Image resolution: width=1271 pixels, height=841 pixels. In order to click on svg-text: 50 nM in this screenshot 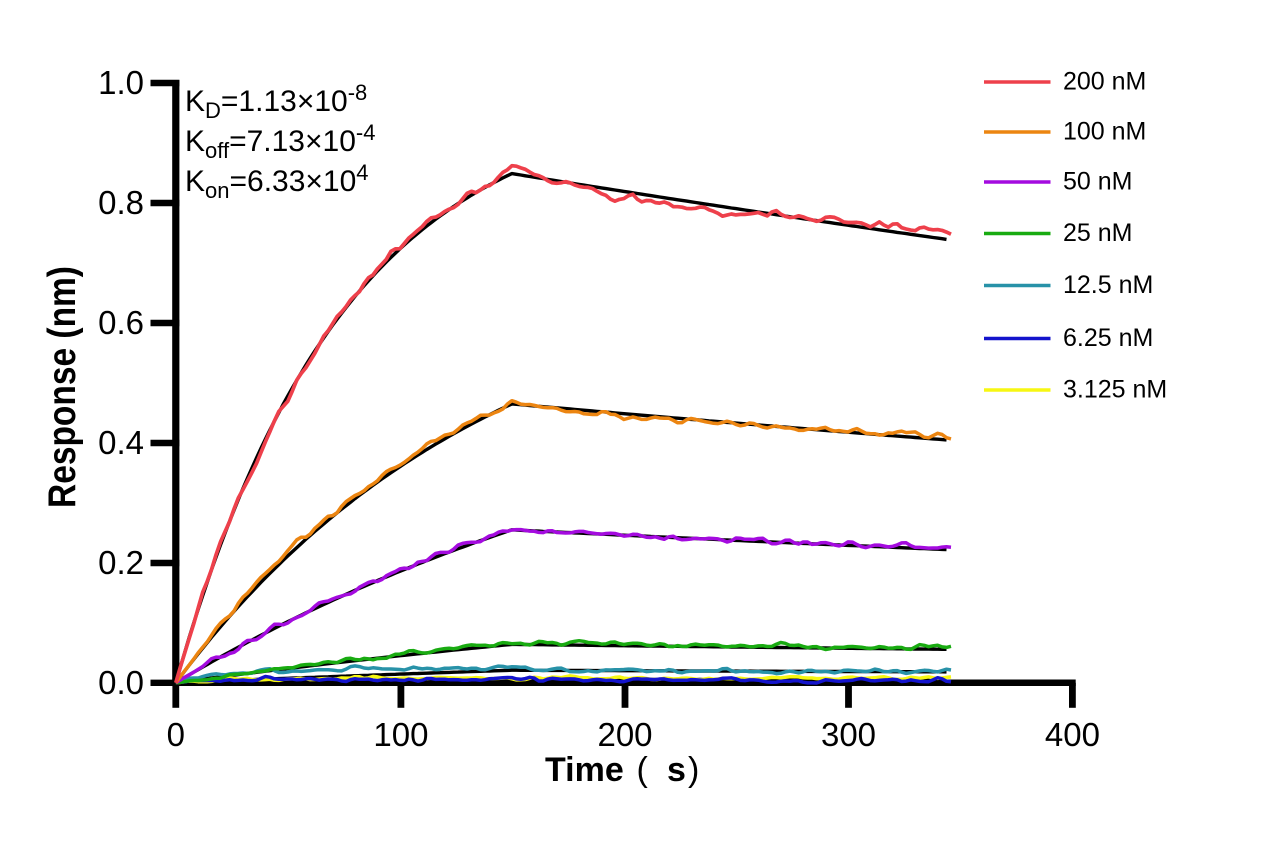, I will do `click(1097, 182)`.